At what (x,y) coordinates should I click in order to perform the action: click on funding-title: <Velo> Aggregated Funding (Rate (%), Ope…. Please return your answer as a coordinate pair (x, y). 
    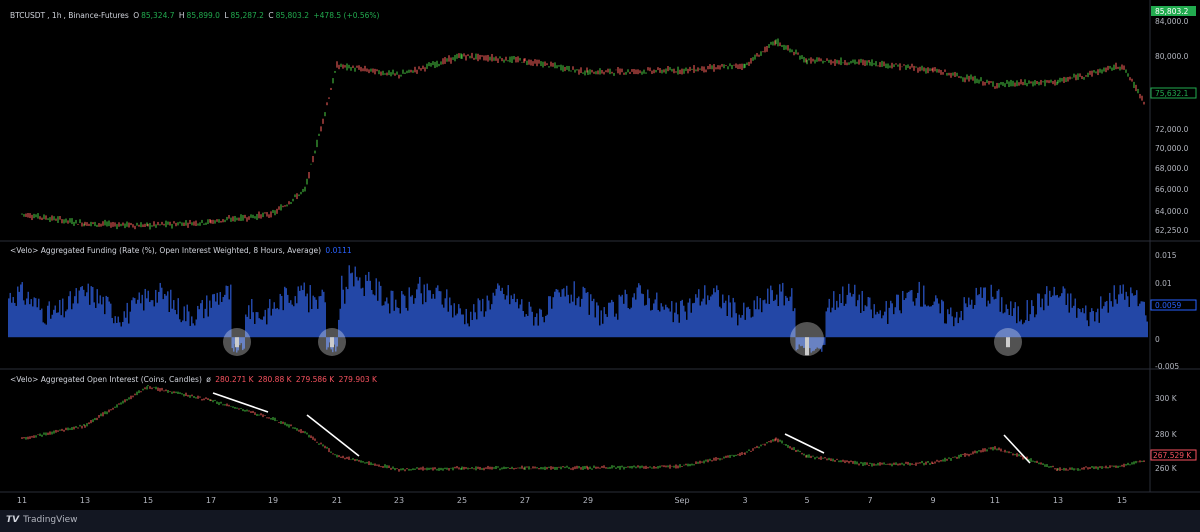
    Looking at the image, I should click on (166, 250).